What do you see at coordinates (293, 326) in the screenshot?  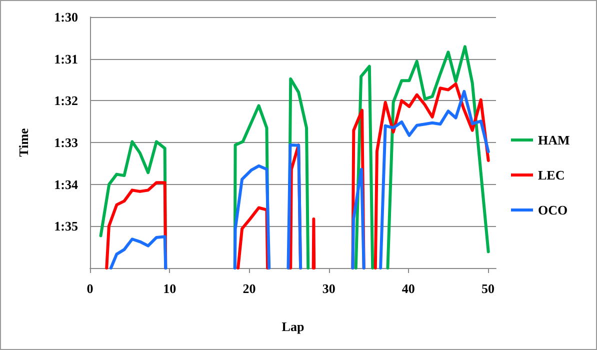 I see `x-axis-title: Lap` at bounding box center [293, 326].